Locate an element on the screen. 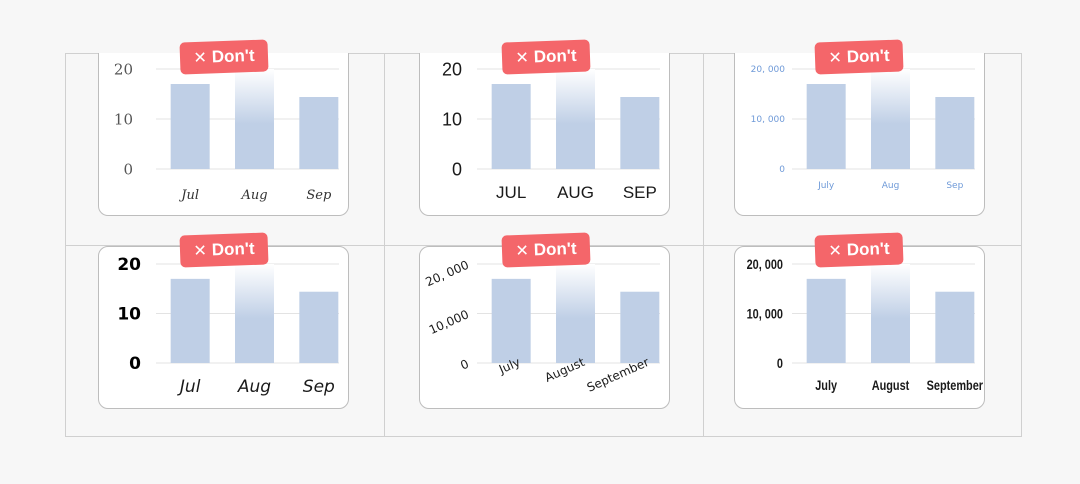  chart-card: 0 10,000 20, 000 July August September is located at coordinates (544, 327).